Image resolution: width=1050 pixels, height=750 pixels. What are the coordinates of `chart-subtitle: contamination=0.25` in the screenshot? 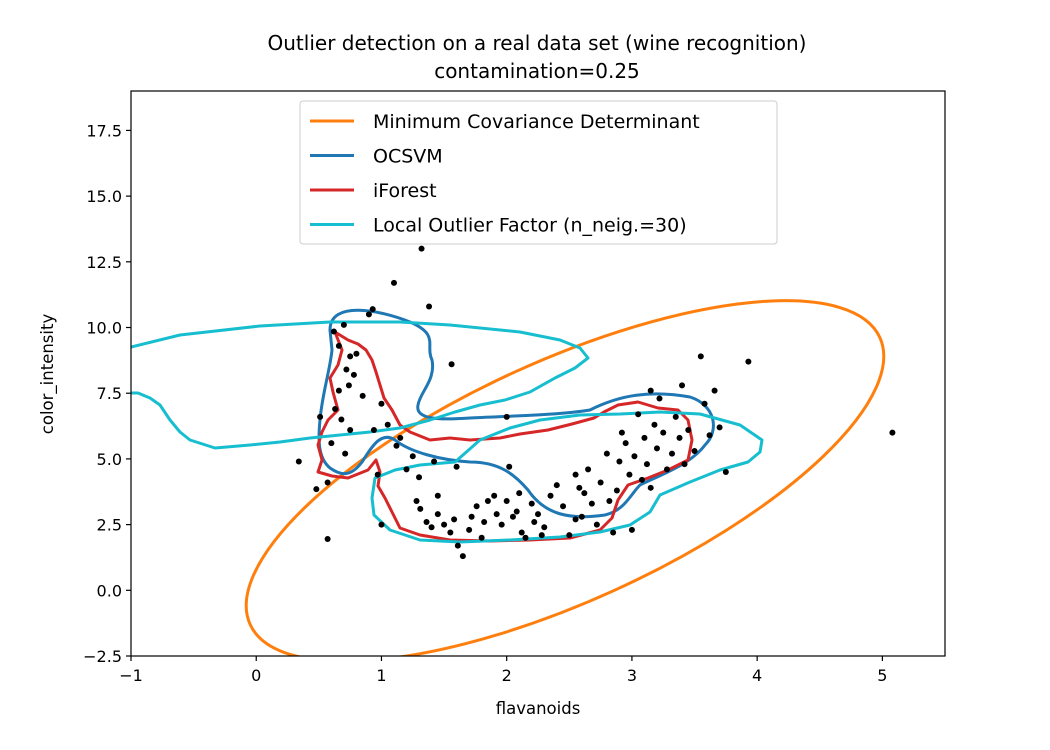 It's located at (537, 71).